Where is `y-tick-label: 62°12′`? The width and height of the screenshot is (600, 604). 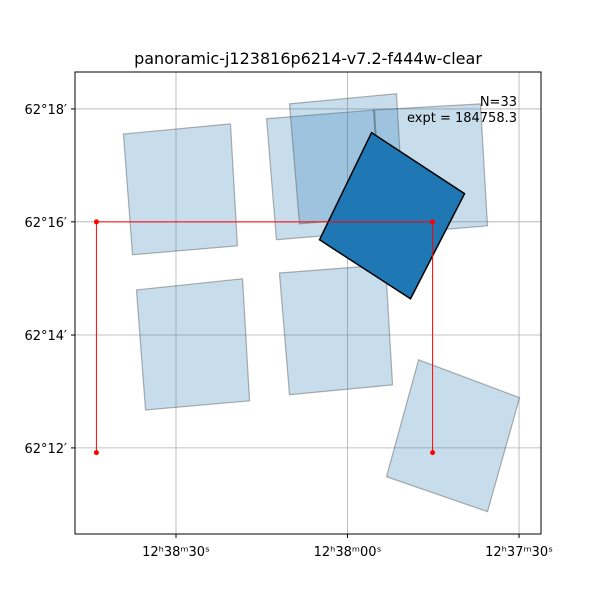
y-tick-label: 62°12′ is located at coordinates (45, 449).